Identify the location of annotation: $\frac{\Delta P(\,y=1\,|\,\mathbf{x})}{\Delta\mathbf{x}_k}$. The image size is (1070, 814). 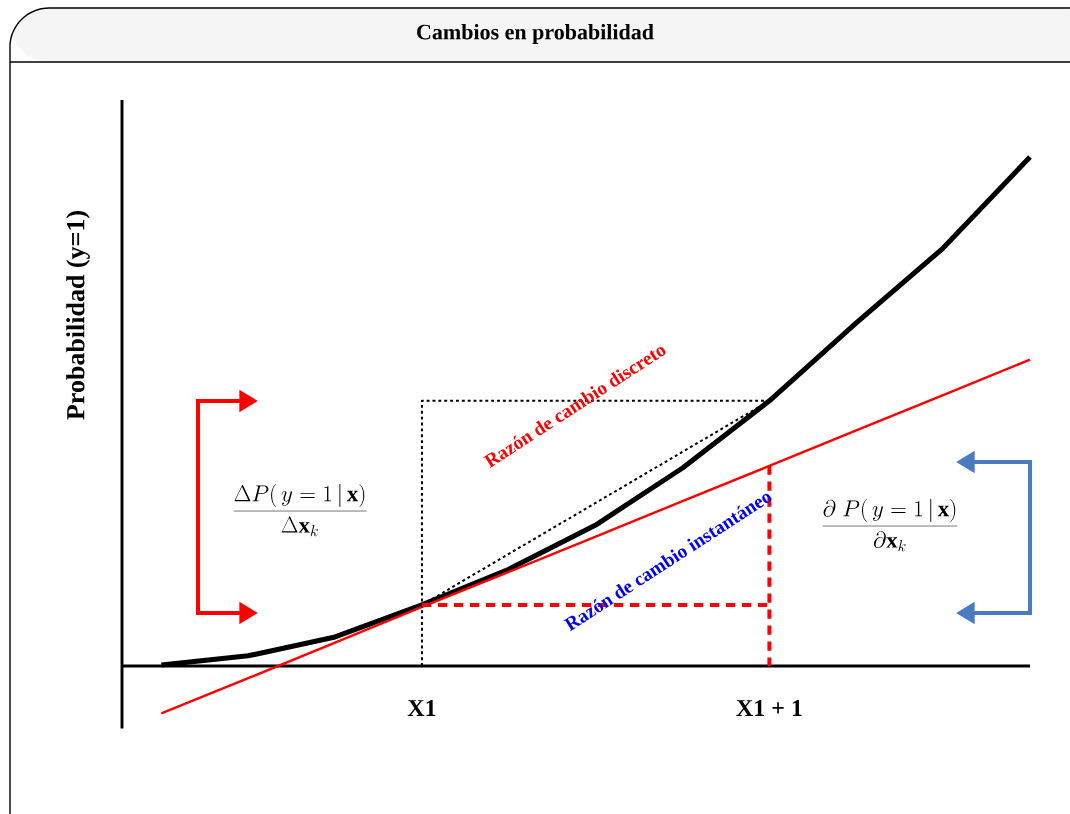
(300, 510).